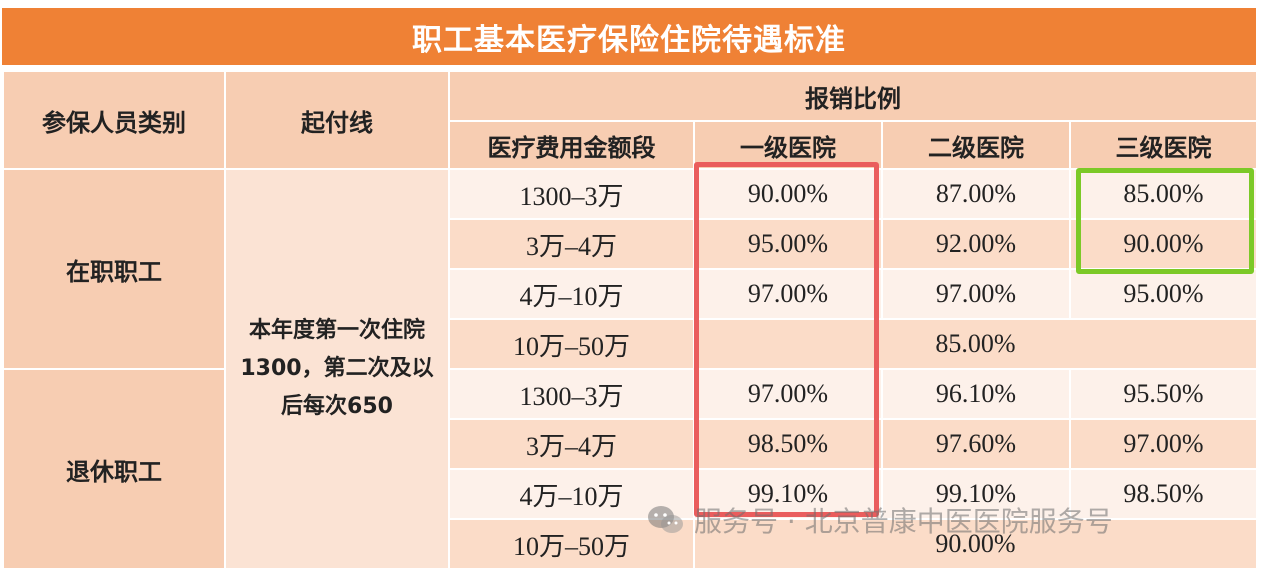  What do you see at coordinates (788, 494) in the screenshot?
I see `level1-cell: 99.10%` at bounding box center [788, 494].